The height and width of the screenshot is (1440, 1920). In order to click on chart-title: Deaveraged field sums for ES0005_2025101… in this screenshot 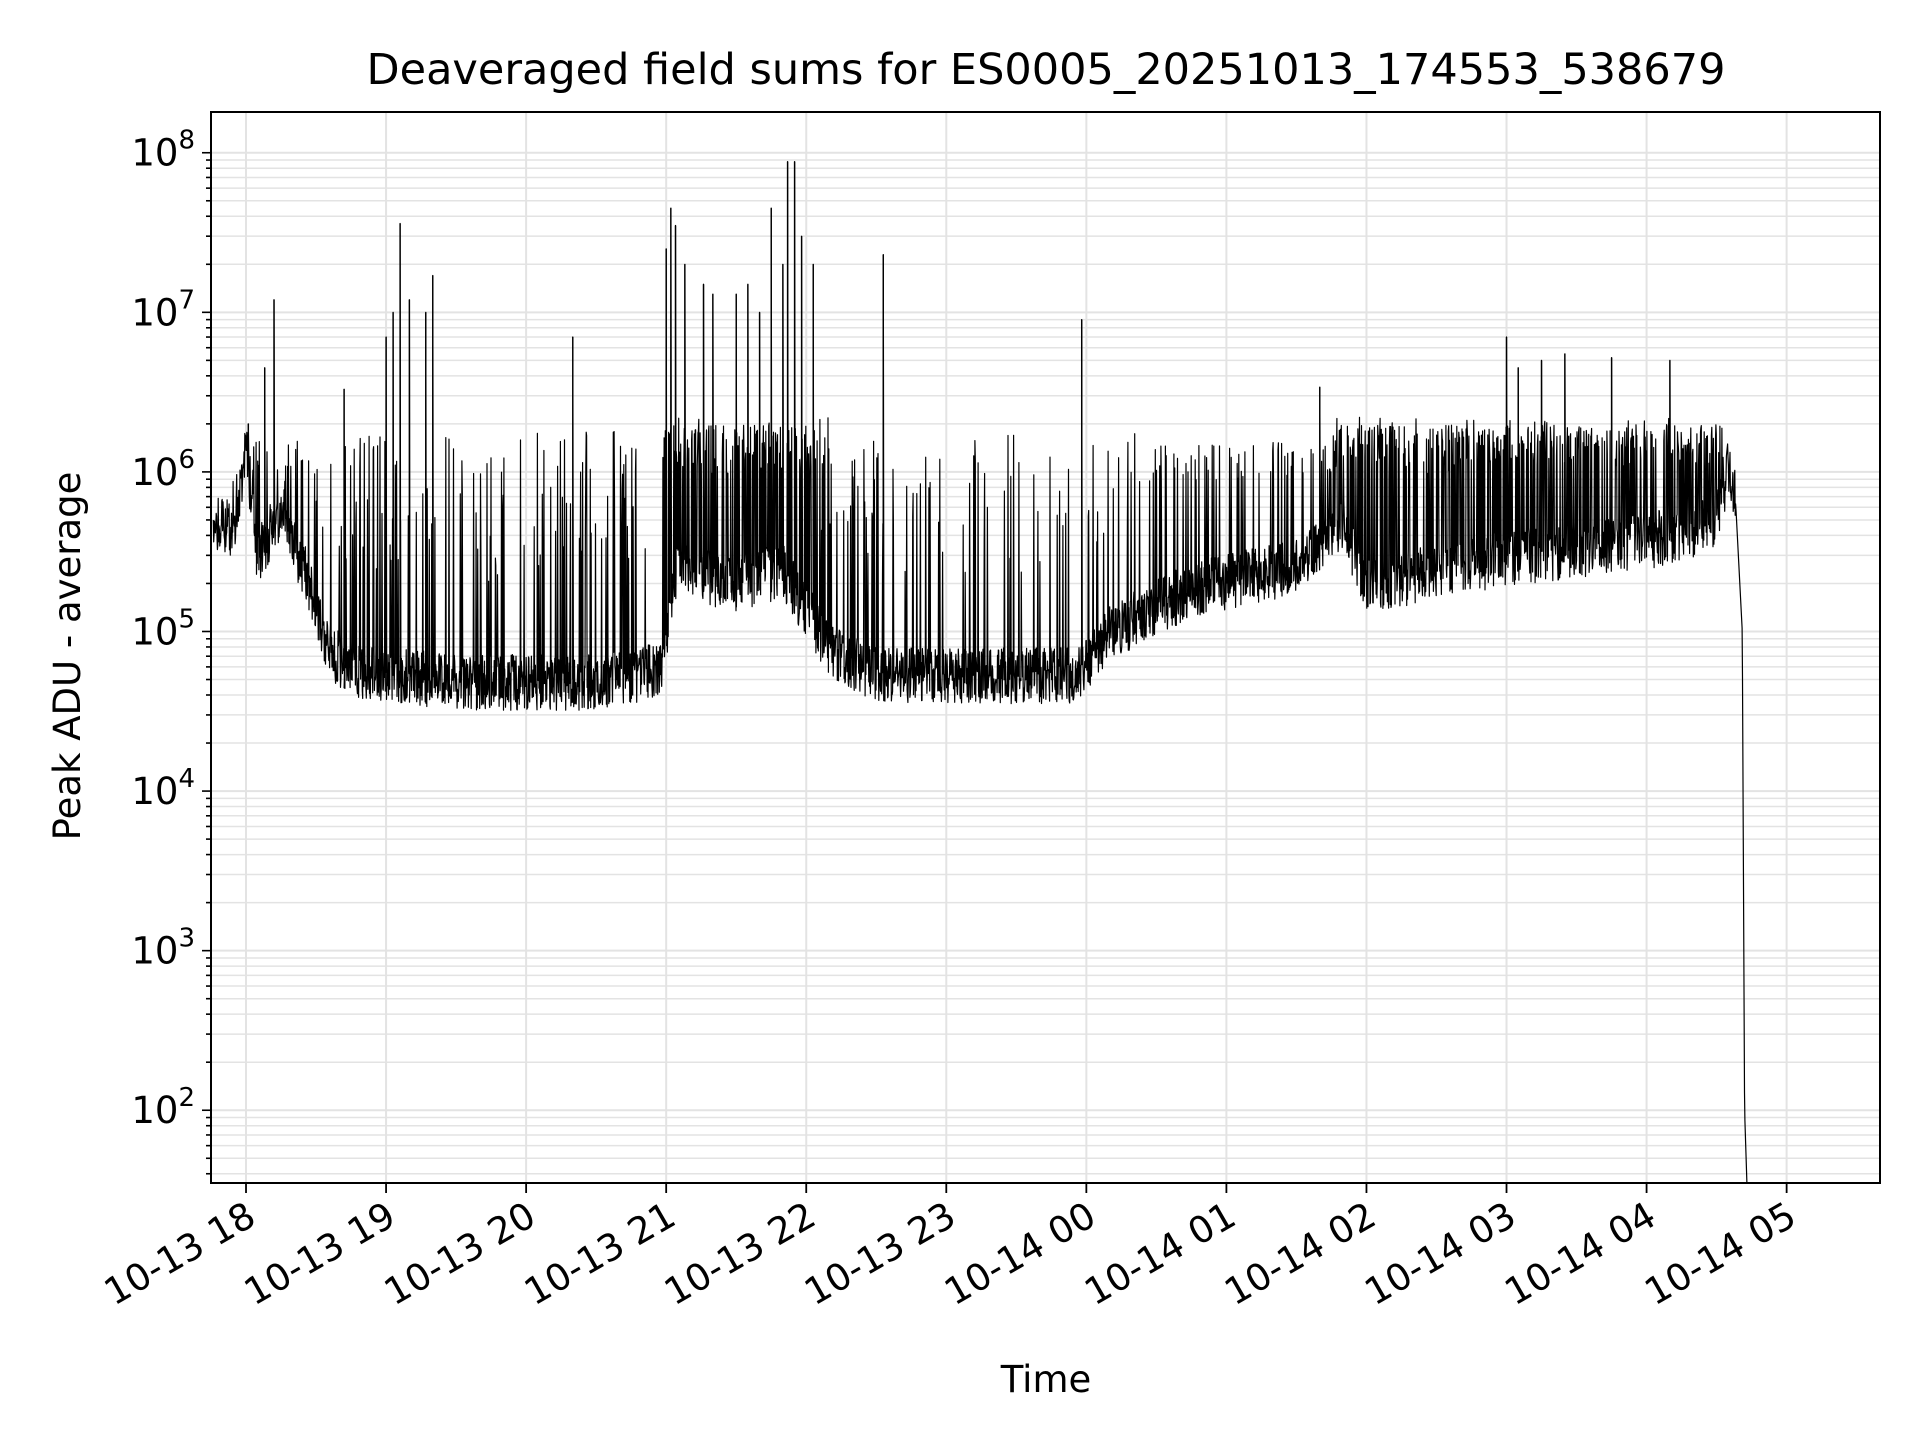, I will do `click(1046, 70)`.